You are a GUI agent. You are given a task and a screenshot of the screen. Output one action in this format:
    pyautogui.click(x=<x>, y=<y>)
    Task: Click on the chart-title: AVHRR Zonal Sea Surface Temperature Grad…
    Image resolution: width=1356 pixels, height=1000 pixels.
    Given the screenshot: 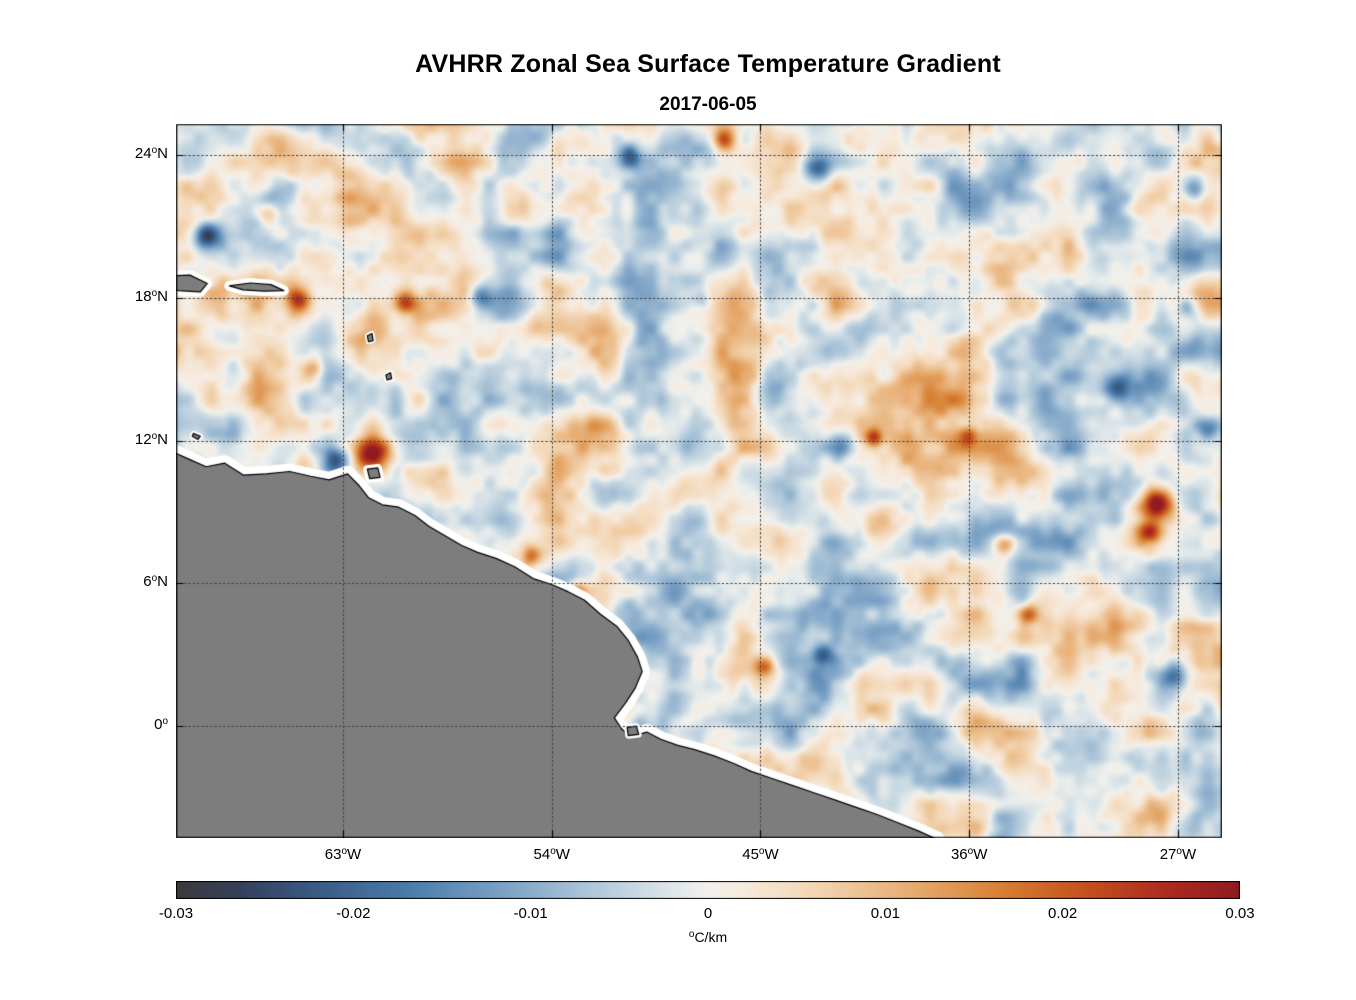 What is the action you would take?
    pyautogui.click(x=708, y=64)
    